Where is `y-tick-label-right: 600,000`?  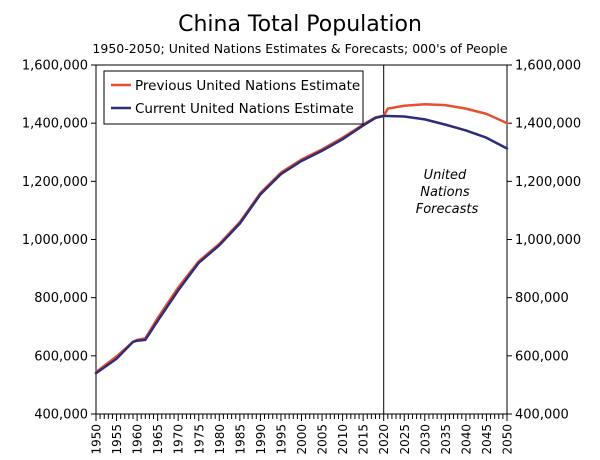
y-tick-label-right: 600,000 is located at coordinates (542, 356).